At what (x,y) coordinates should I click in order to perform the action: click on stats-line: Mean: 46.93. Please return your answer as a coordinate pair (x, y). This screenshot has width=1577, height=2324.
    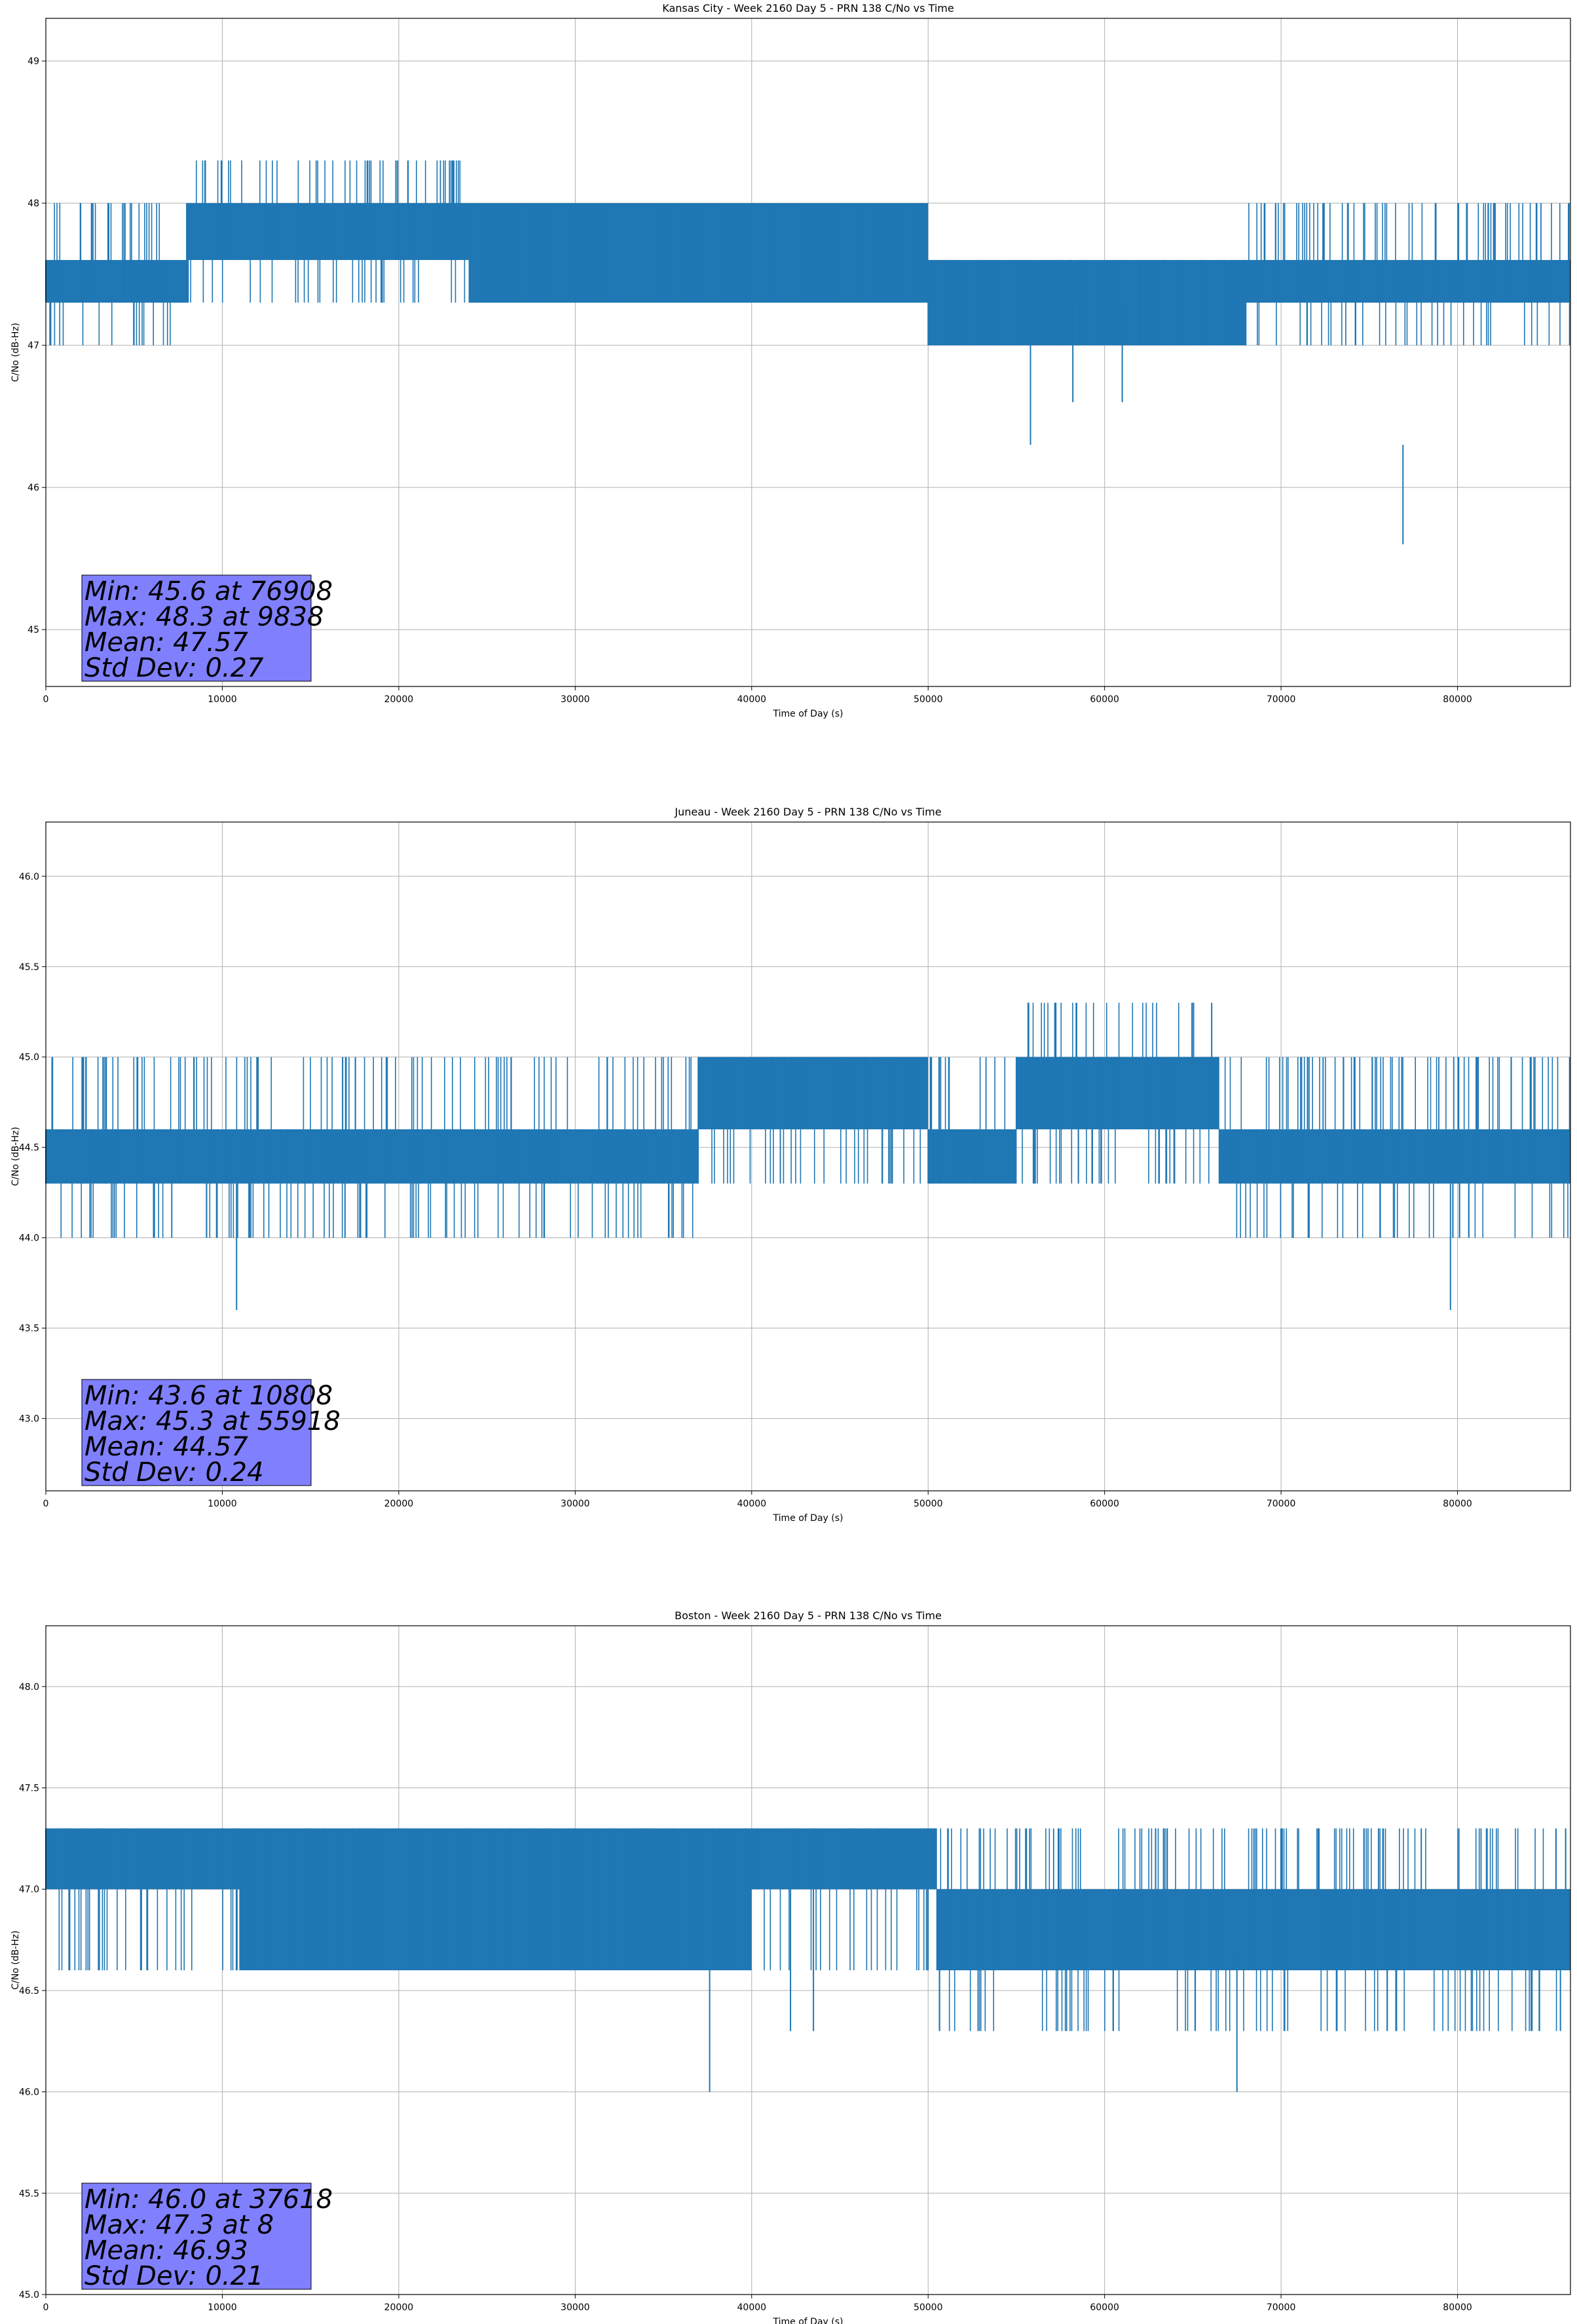
    Looking at the image, I should click on (166, 2251).